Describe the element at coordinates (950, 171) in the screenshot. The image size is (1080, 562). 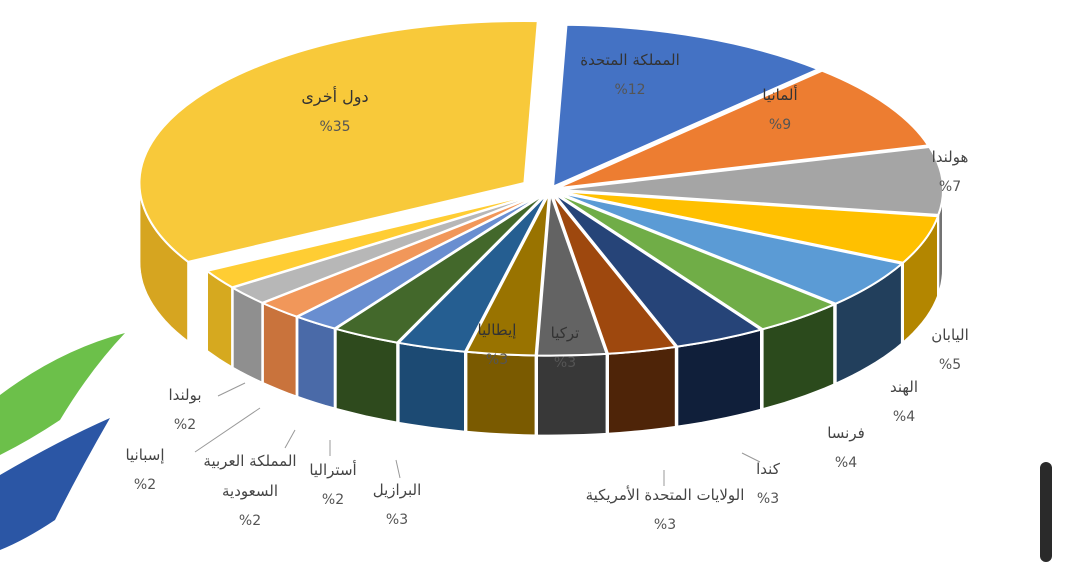
I see `label-netherlands: هولندا %7` at that location.